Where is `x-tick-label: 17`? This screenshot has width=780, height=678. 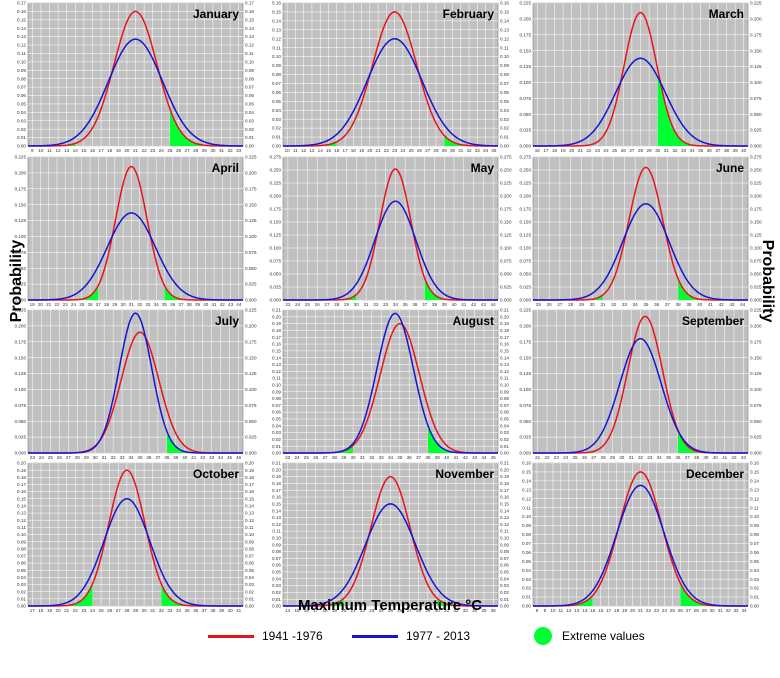
x-tick-label: 17 is located at coordinates (33, 610).